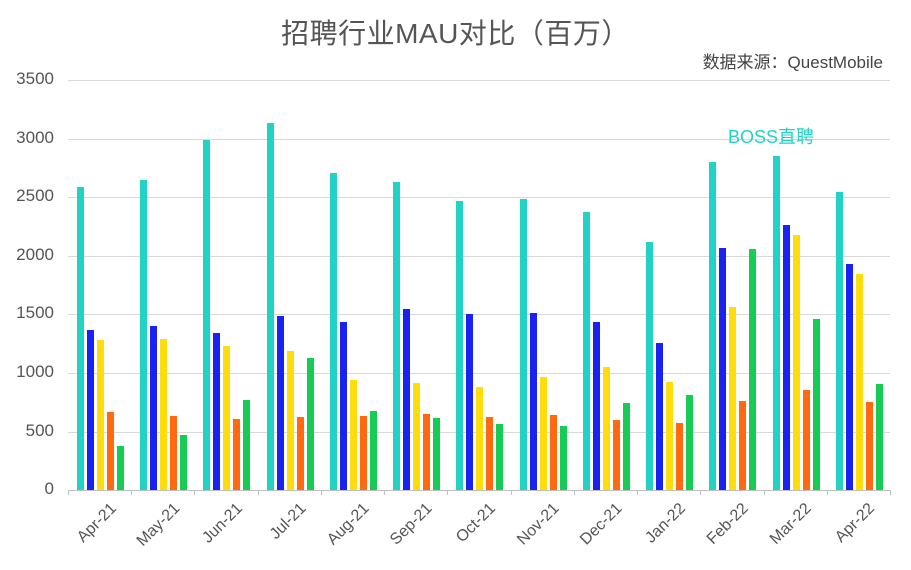 This screenshot has width=911, height=570. Describe the element at coordinates (348, 524) in the screenshot. I see `x-tick-label: Aug-21` at that location.